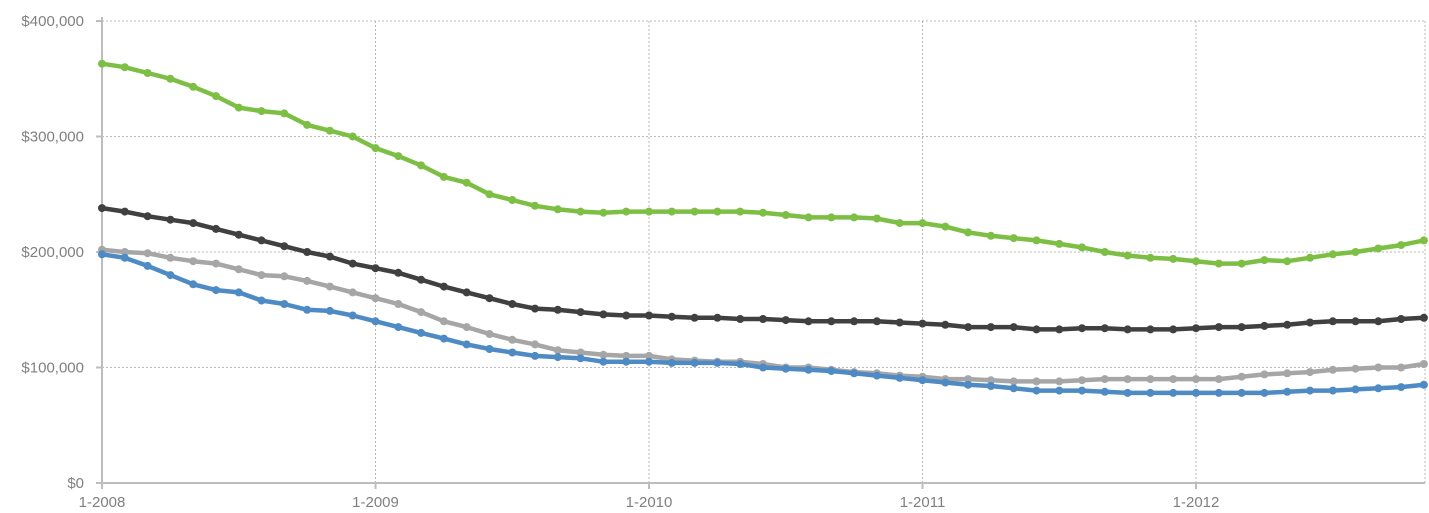  I want to click on x-tick-label: 1-2012, so click(1196, 502).